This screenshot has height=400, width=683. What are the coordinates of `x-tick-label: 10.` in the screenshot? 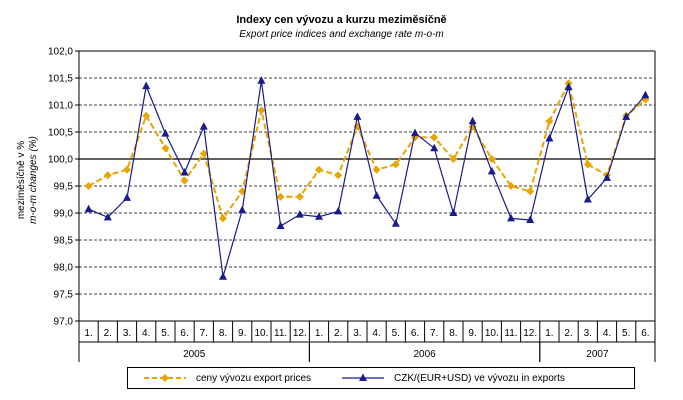 It's located at (492, 333).